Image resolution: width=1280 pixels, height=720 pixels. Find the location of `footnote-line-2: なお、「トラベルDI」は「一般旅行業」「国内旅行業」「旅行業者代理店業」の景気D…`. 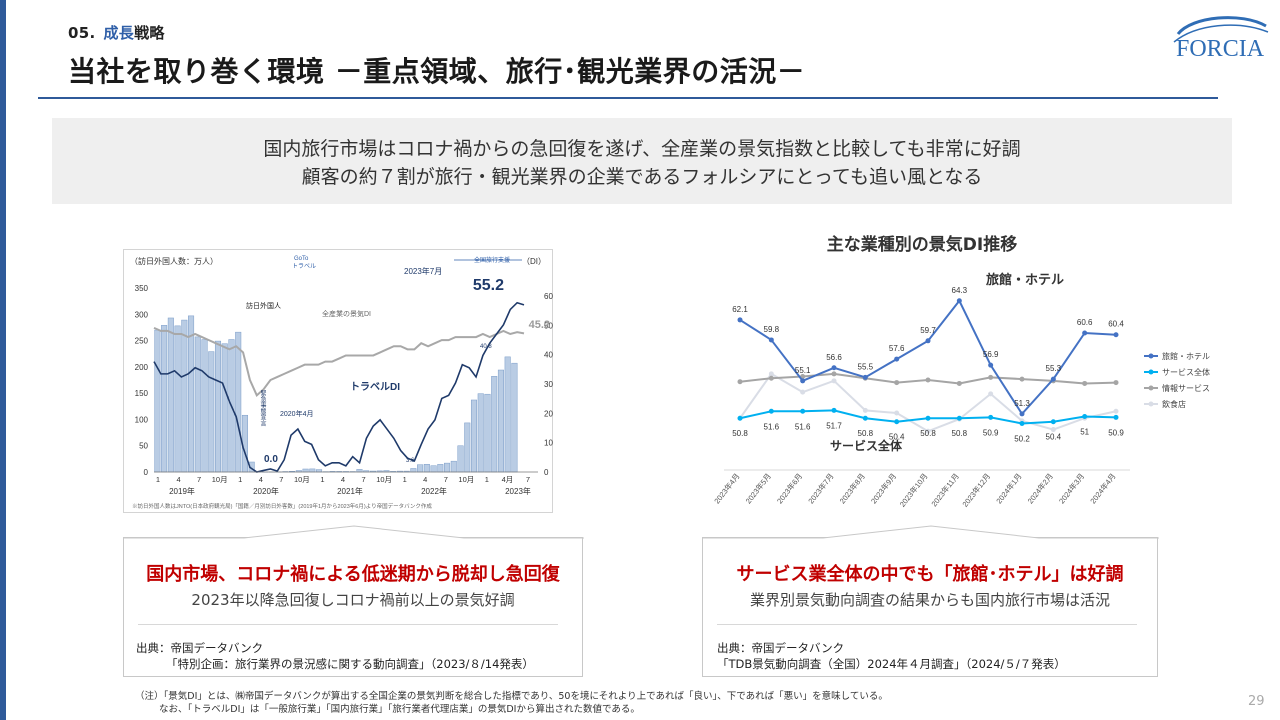

footnote-line-2: なお、「トラベルDI」は「一般旅行業」「国内旅行業」「旅行業者代理店業」の景気D… is located at coordinates (399, 709).